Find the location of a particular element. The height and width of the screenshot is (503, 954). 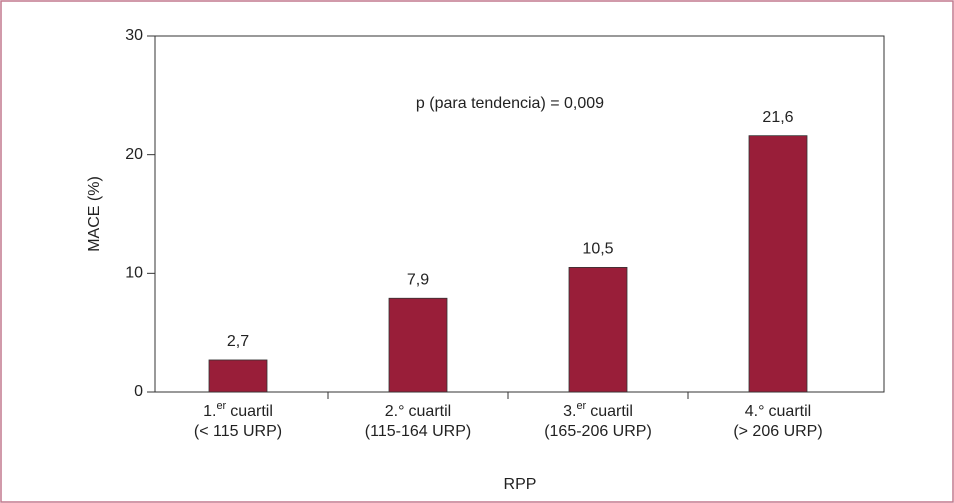

x-tick-label: (165-206 URP) is located at coordinates (598, 431).